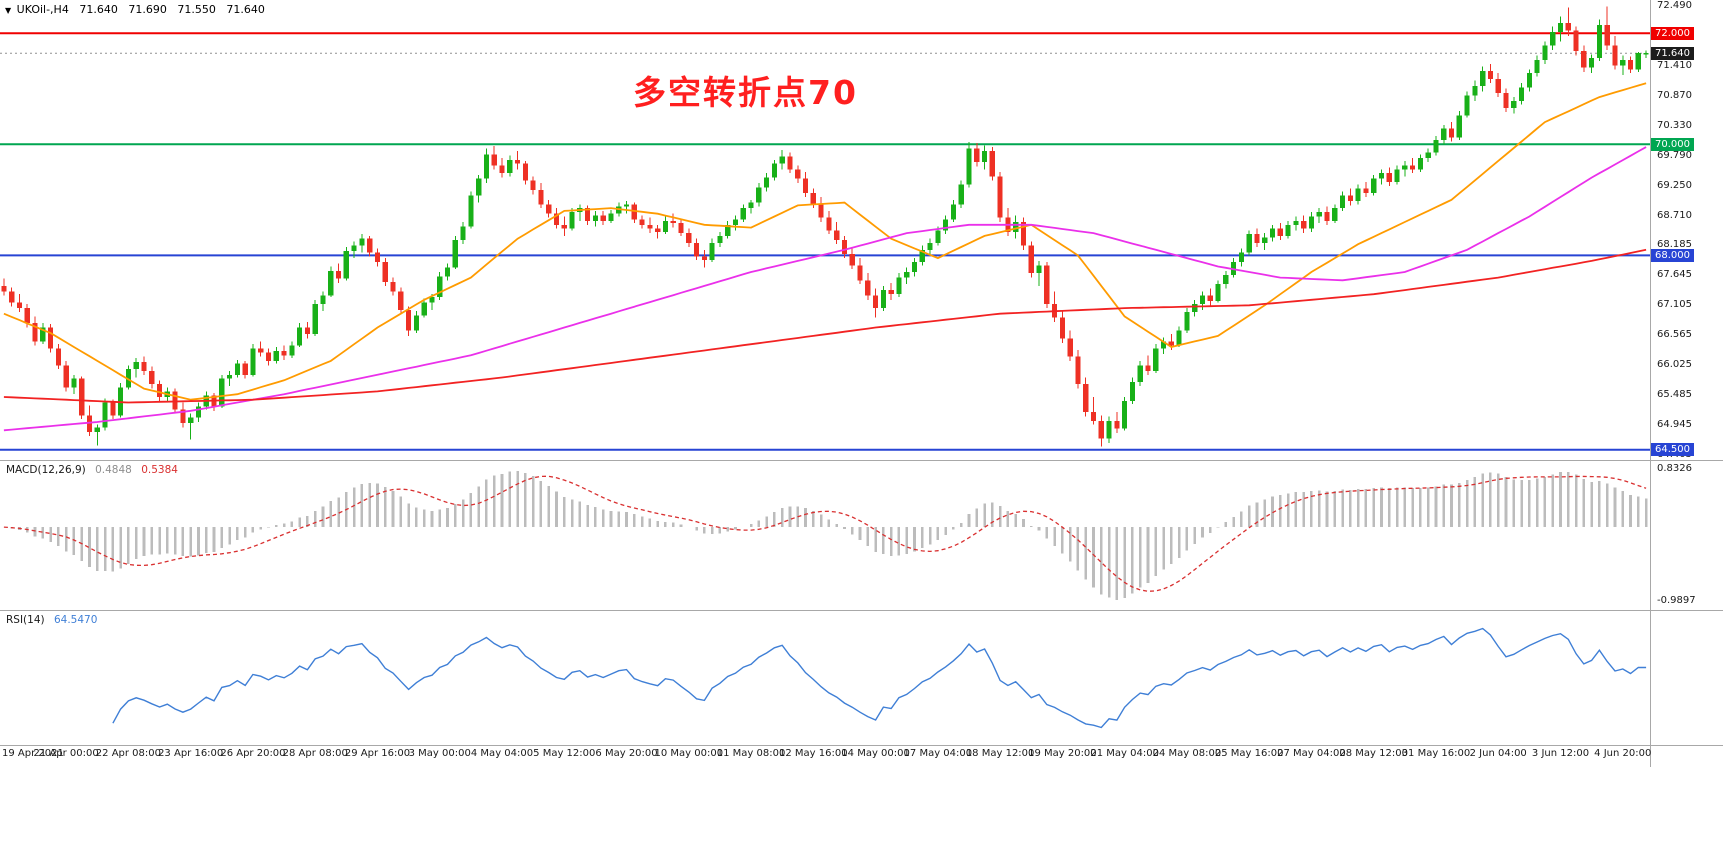  I want to click on chart-annotation-text: 多空转折点70, so click(745, 92).